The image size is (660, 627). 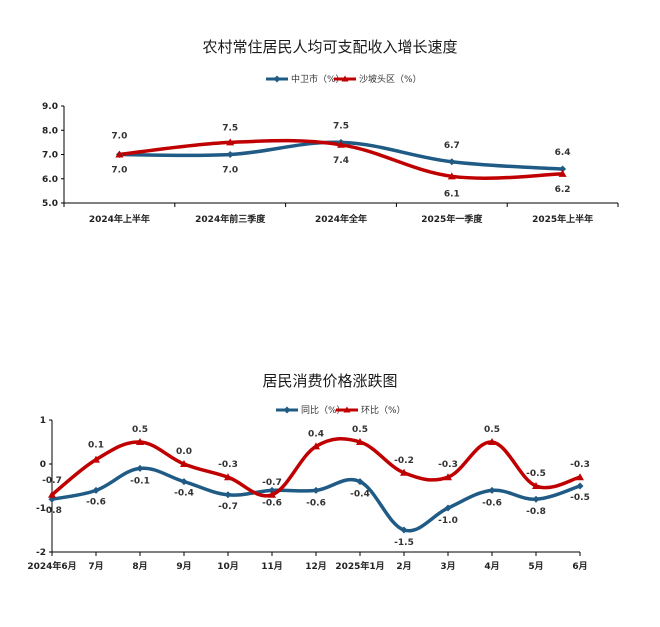 I want to click on legend: 同比（%） 环比（%）, so click(x=341, y=410).